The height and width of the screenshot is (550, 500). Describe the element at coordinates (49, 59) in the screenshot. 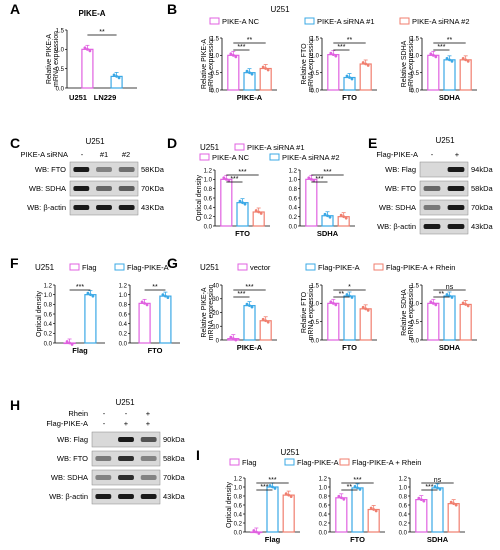

I see `y-axis-label: Relative PIKE-A` at that location.